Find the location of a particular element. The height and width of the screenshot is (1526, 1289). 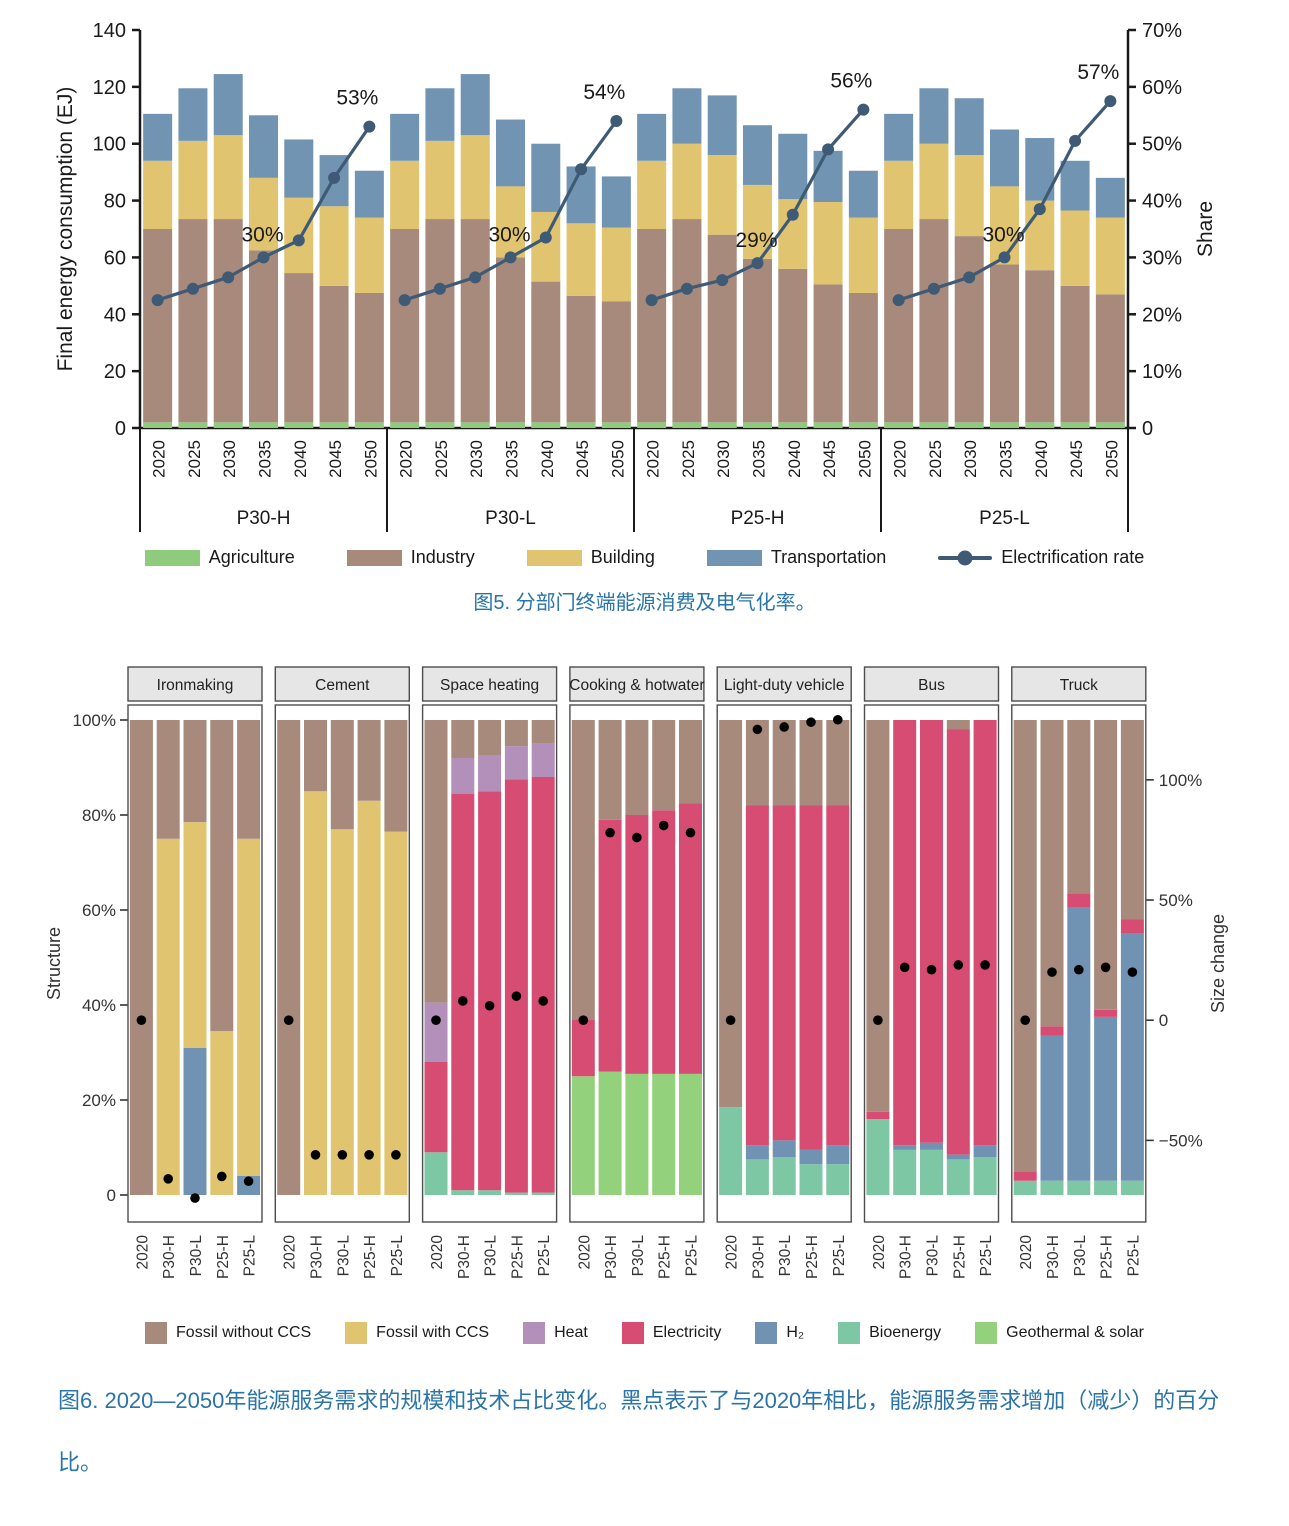

legend-label: Electrification rate is located at coordinates (1073, 557).